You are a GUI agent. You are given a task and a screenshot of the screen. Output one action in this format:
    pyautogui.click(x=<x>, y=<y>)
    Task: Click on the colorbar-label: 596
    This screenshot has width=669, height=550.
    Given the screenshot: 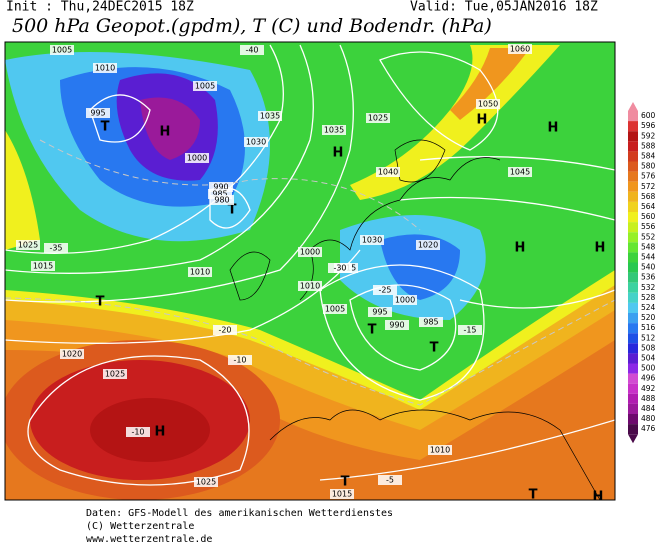 What is the action you would take?
    pyautogui.click(x=648, y=125)
    